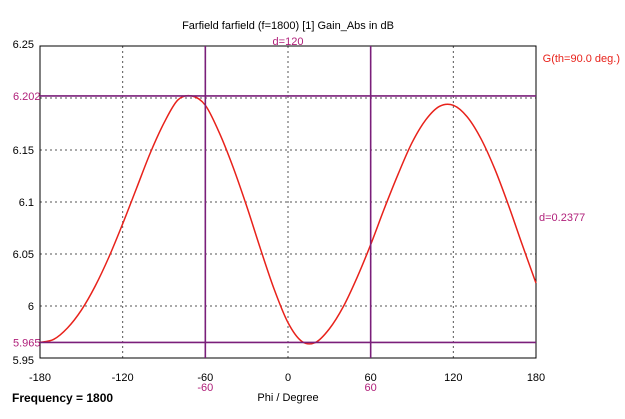  I want to click on y-tick-label: 6.25, so click(23, 45).